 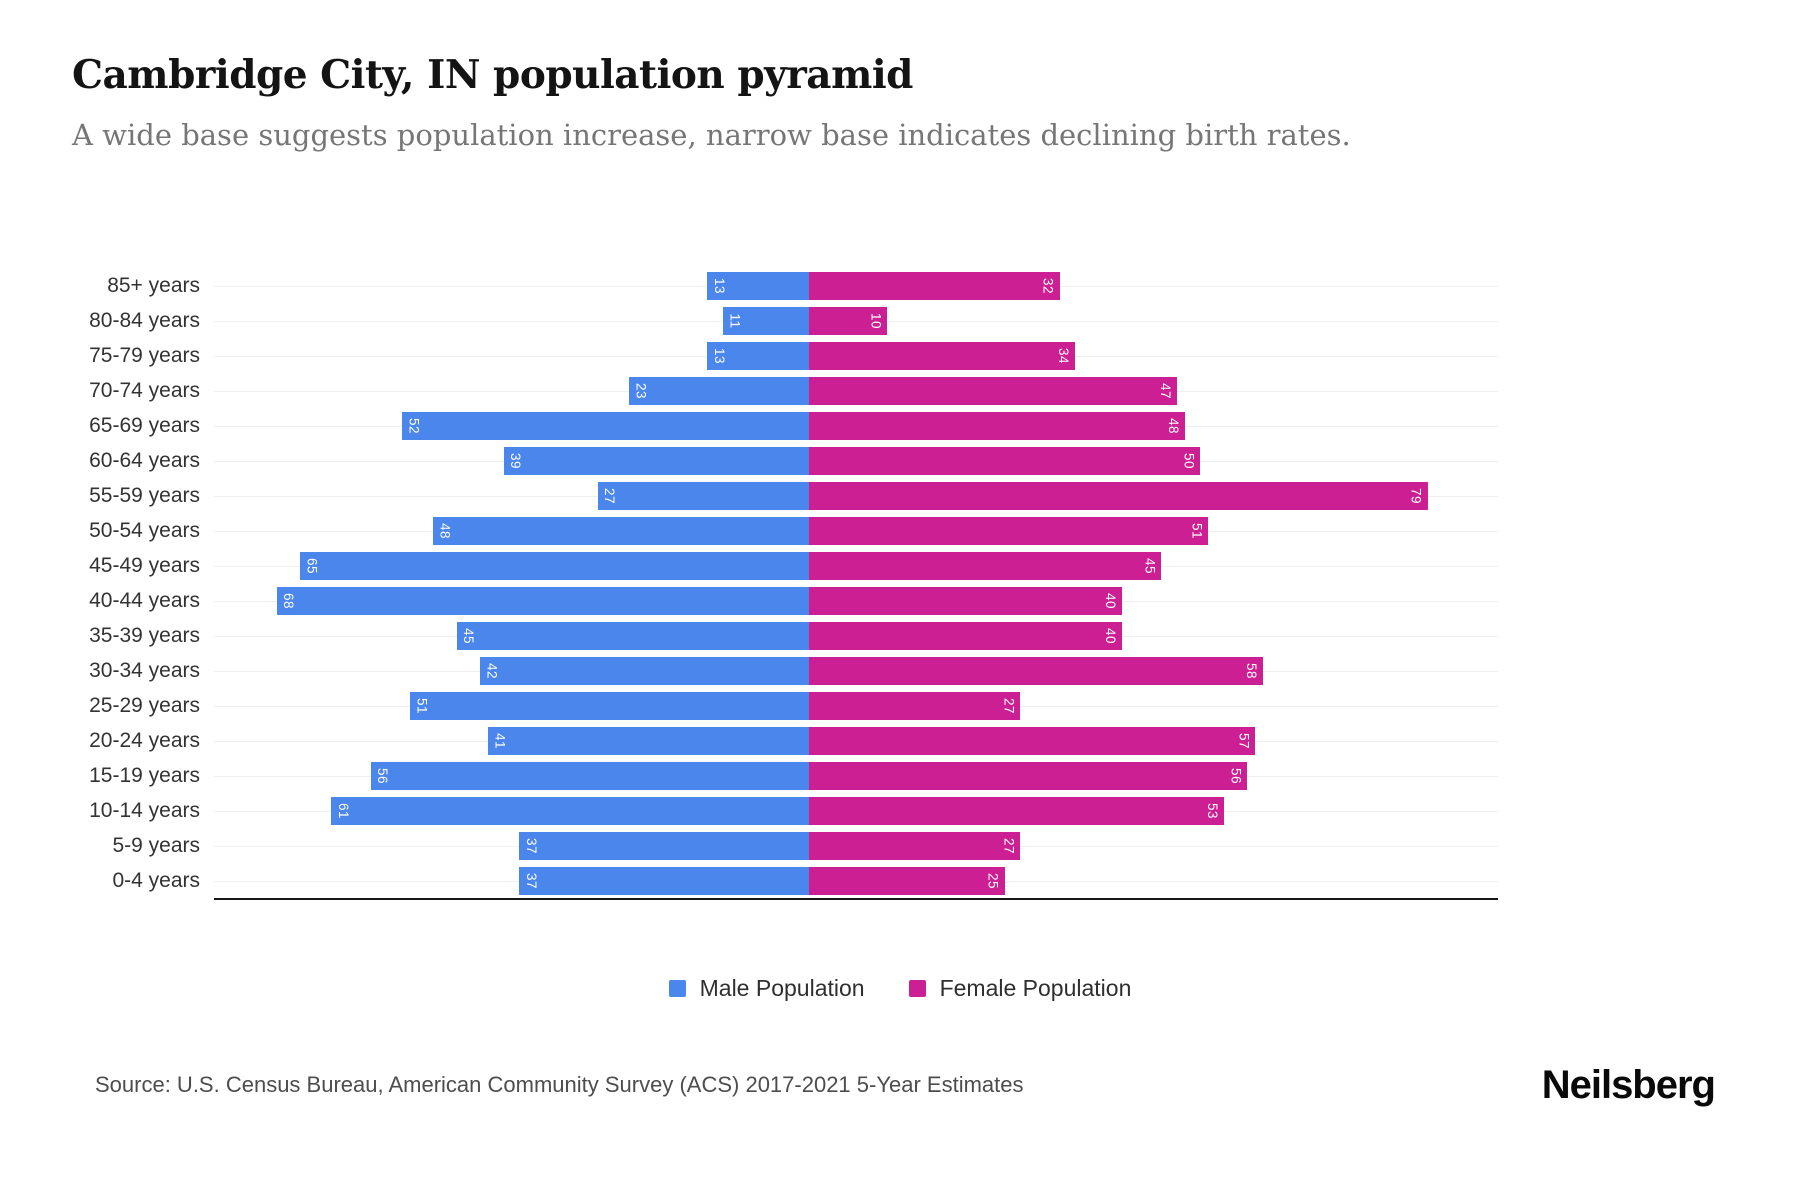 What do you see at coordinates (856, 460) in the screenshot?
I see `plot-area: 39 50` at bounding box center [856, 460].